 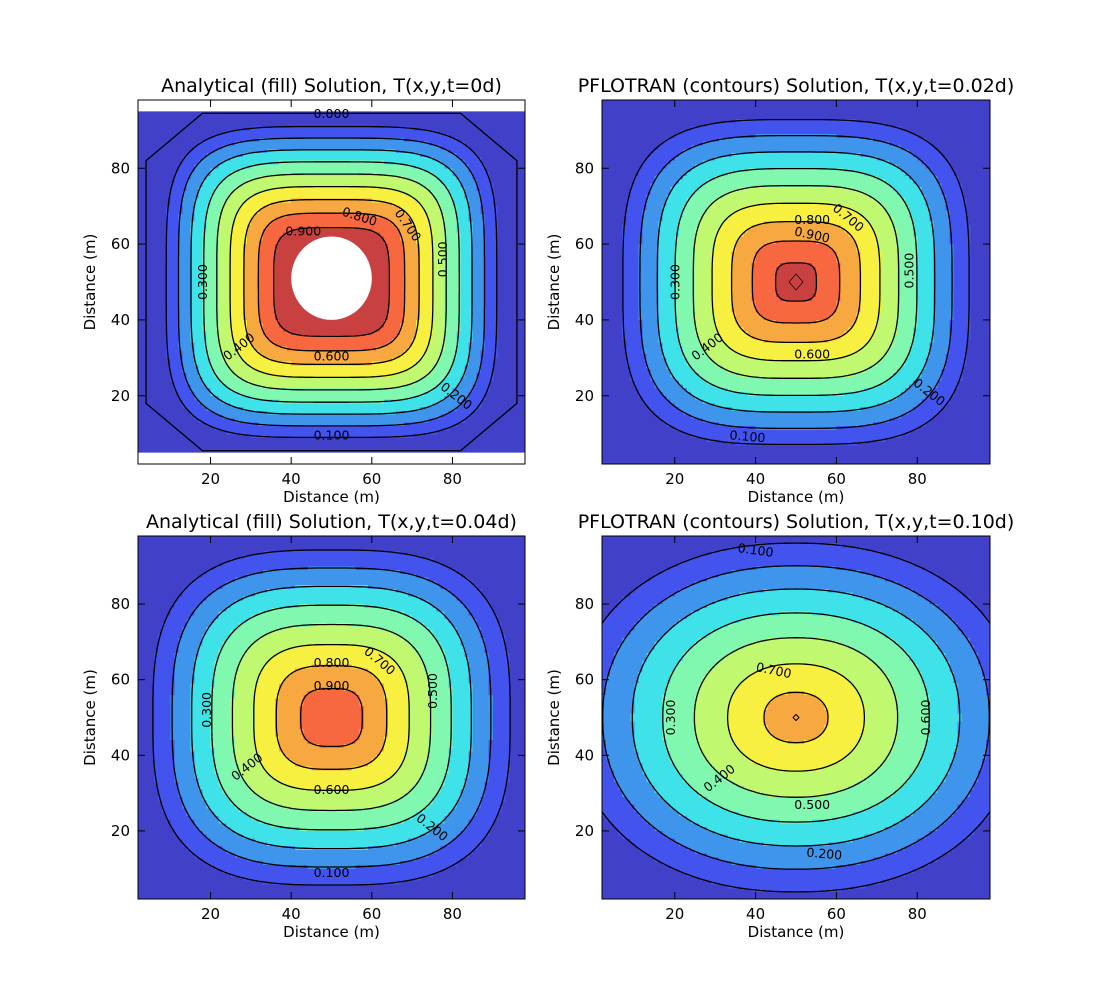 I want to click on panel-2-contour-label-group: 0.300, so click(x=675, y=282).